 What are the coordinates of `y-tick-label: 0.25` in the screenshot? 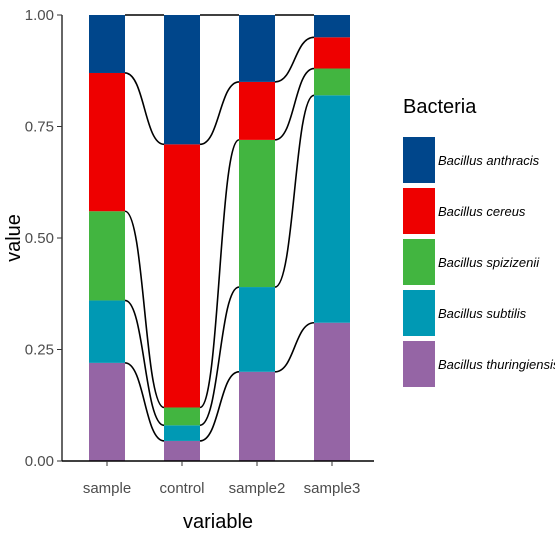 It's located at (39, 350).